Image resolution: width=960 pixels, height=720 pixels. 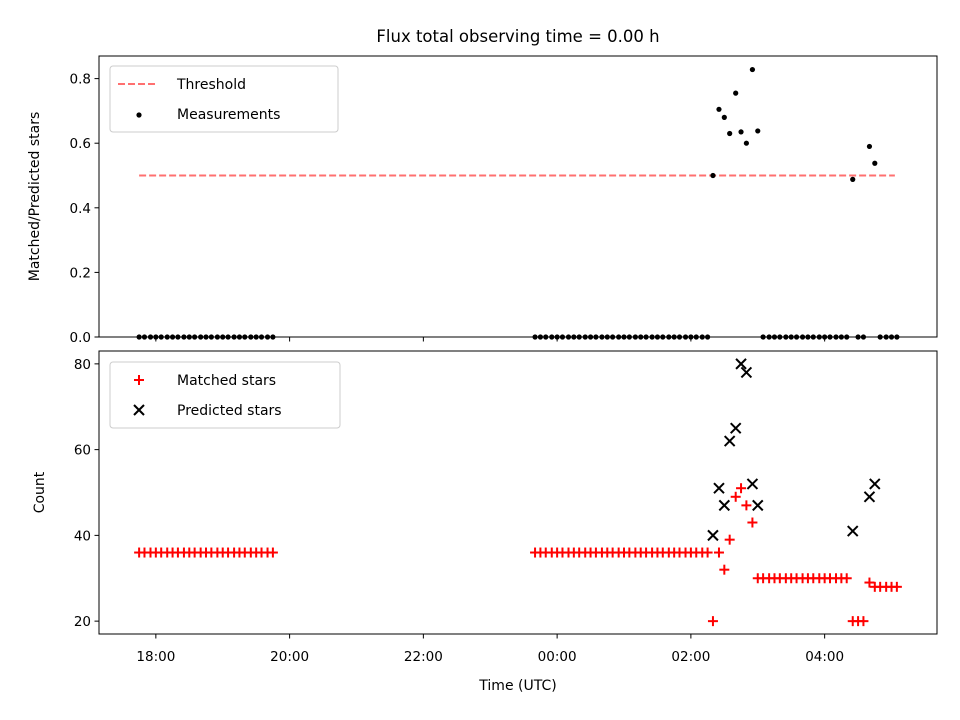 I want to click on legend-measurements-swatch, so click(x=139, y=115).